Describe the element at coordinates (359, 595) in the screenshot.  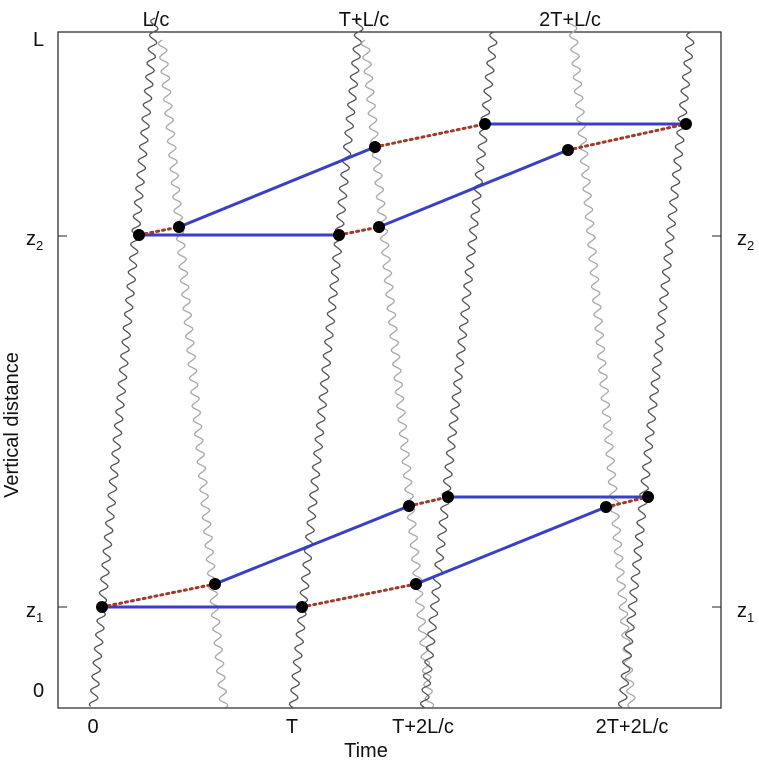
I see `dotted-z1-second` at that location.